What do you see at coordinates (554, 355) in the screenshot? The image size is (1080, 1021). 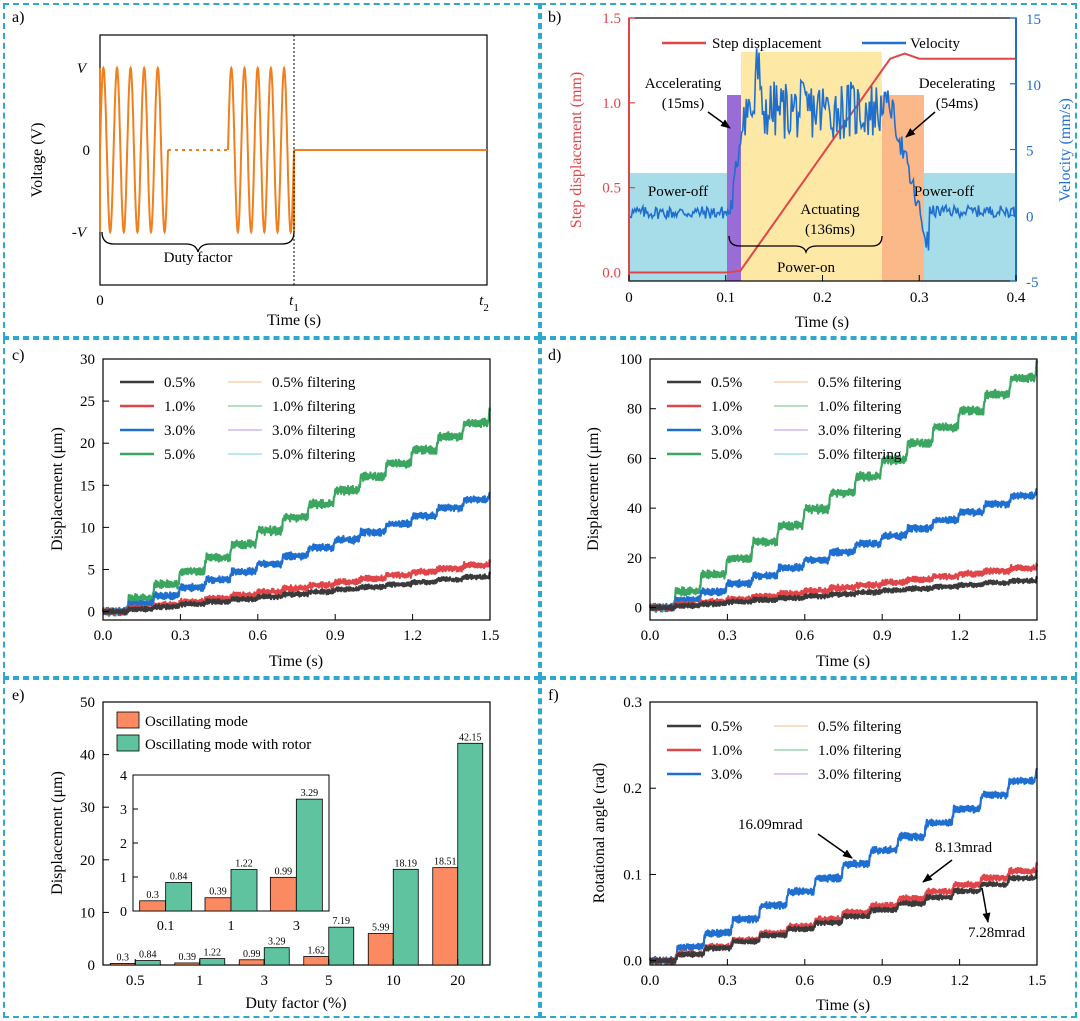 I see `panel-label-d: d)` at bounding box center [554, 355].